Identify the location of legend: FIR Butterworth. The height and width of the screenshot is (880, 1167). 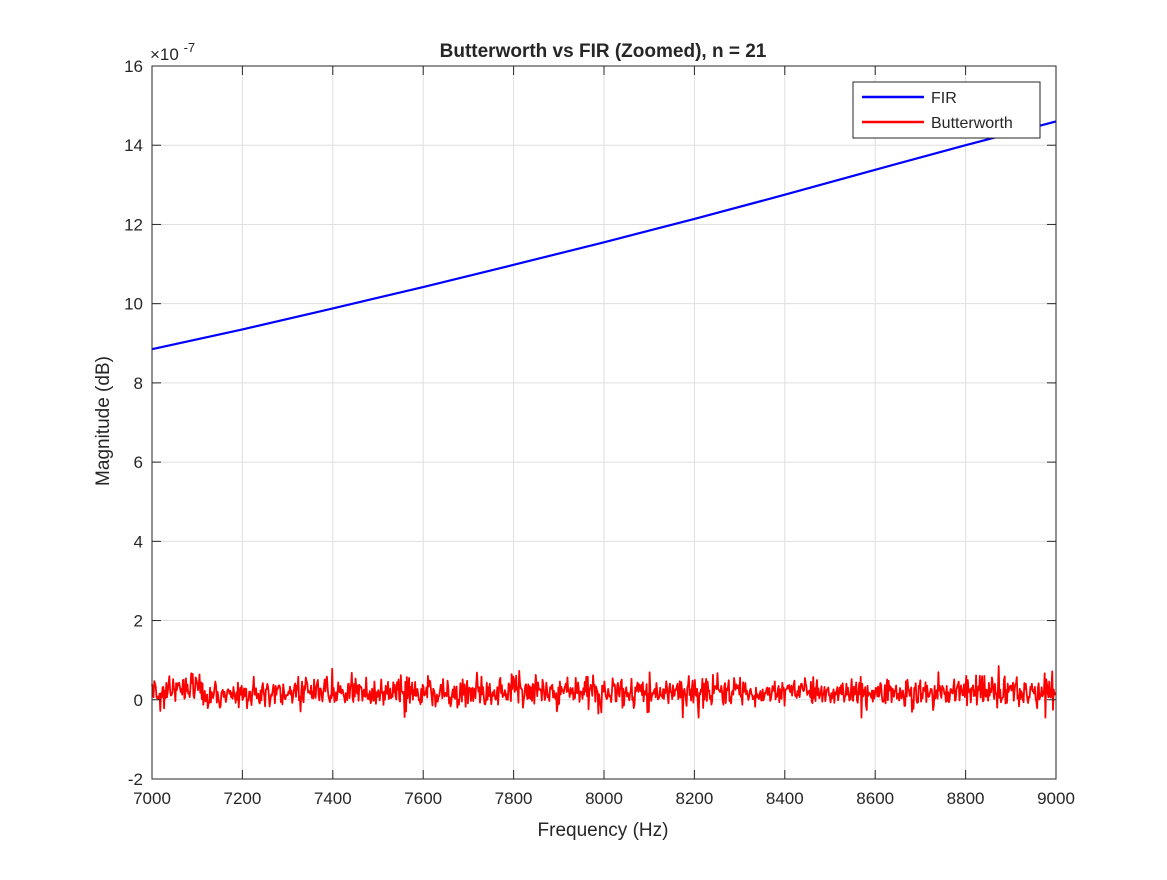
(946, 110).